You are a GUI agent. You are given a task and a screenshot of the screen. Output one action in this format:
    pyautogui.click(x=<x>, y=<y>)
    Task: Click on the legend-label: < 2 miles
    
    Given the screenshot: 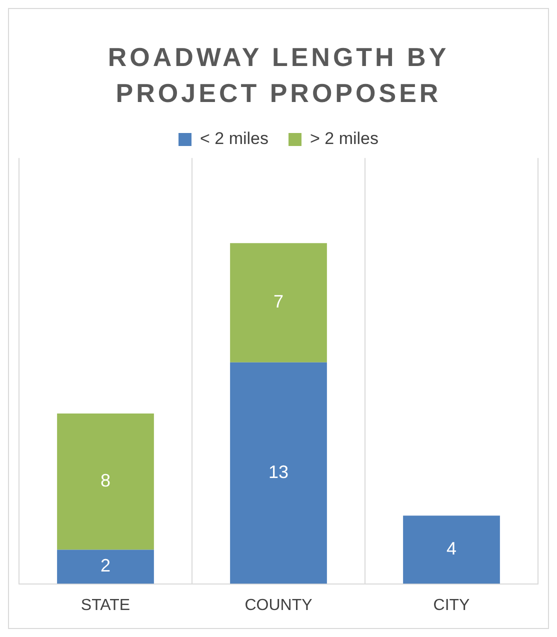 What is the action you would take?
    pyautogui.click(x=234, y=138)
    